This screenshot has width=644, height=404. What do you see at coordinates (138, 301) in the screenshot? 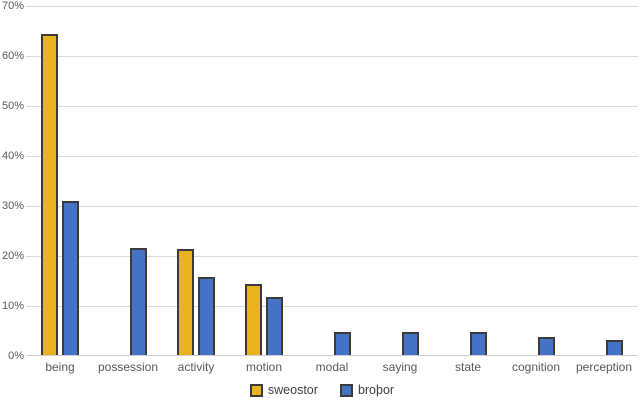
I see `bar-brothor-possession` at bounding box center [138, 301].